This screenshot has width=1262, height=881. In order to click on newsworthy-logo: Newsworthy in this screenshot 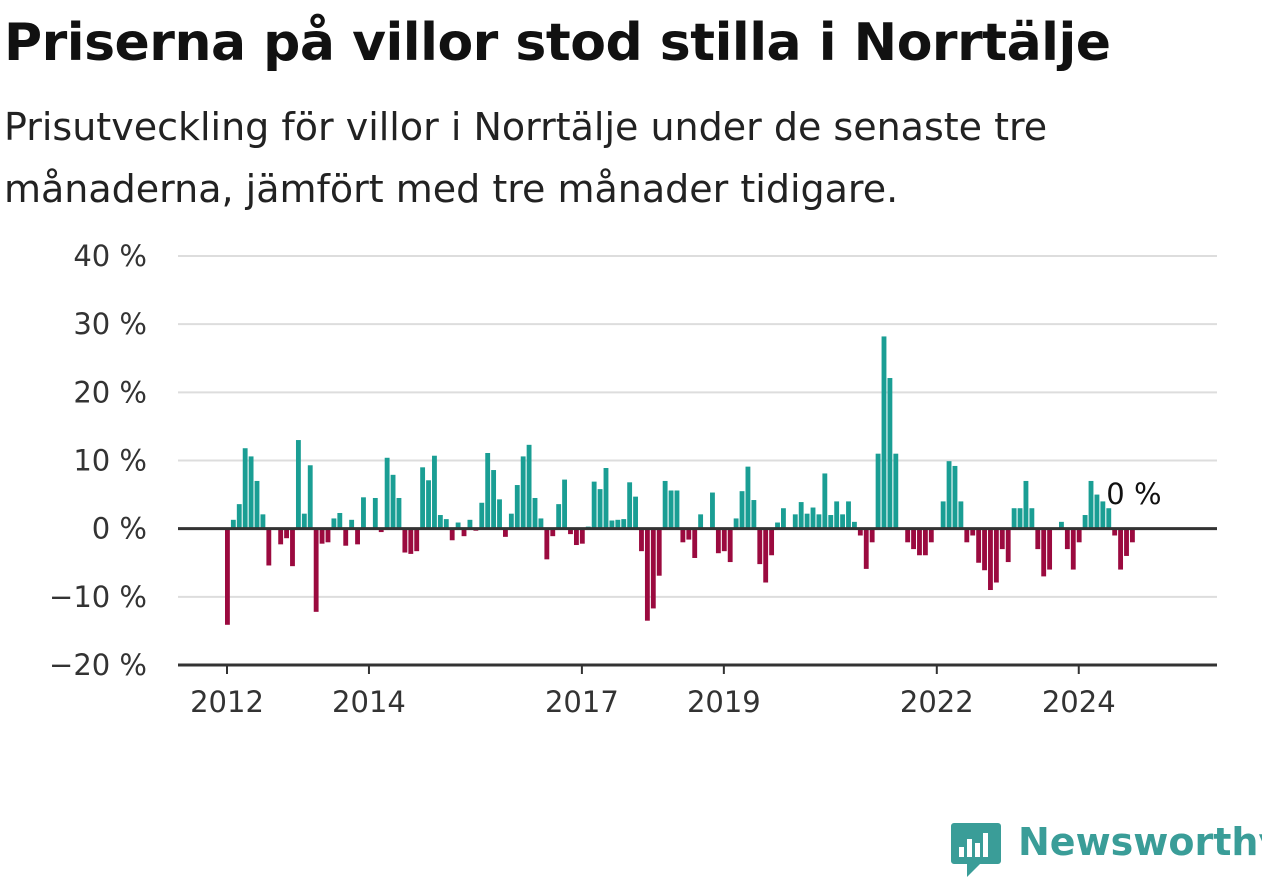, I will do `click(1106, 848)`.